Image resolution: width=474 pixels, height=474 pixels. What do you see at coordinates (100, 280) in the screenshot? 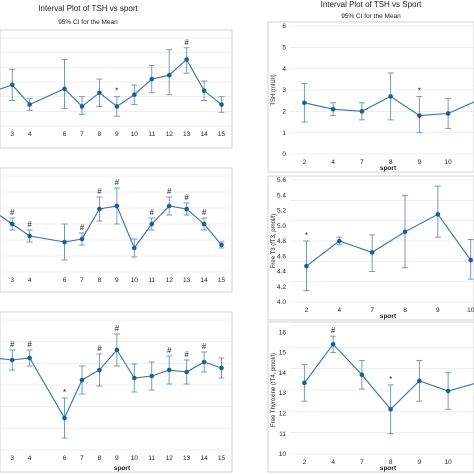
I see `left-mid-x-tick-label: 8` at bounding box center [100, 280].